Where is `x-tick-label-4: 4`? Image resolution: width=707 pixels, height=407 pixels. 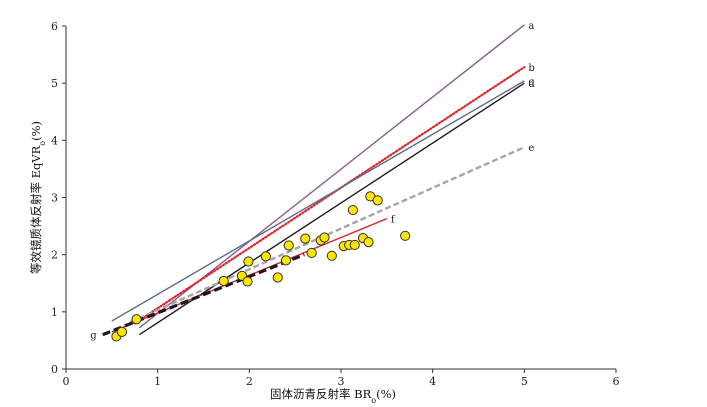 x-tick-label-4: 4 is located at coordinates (432, 381).